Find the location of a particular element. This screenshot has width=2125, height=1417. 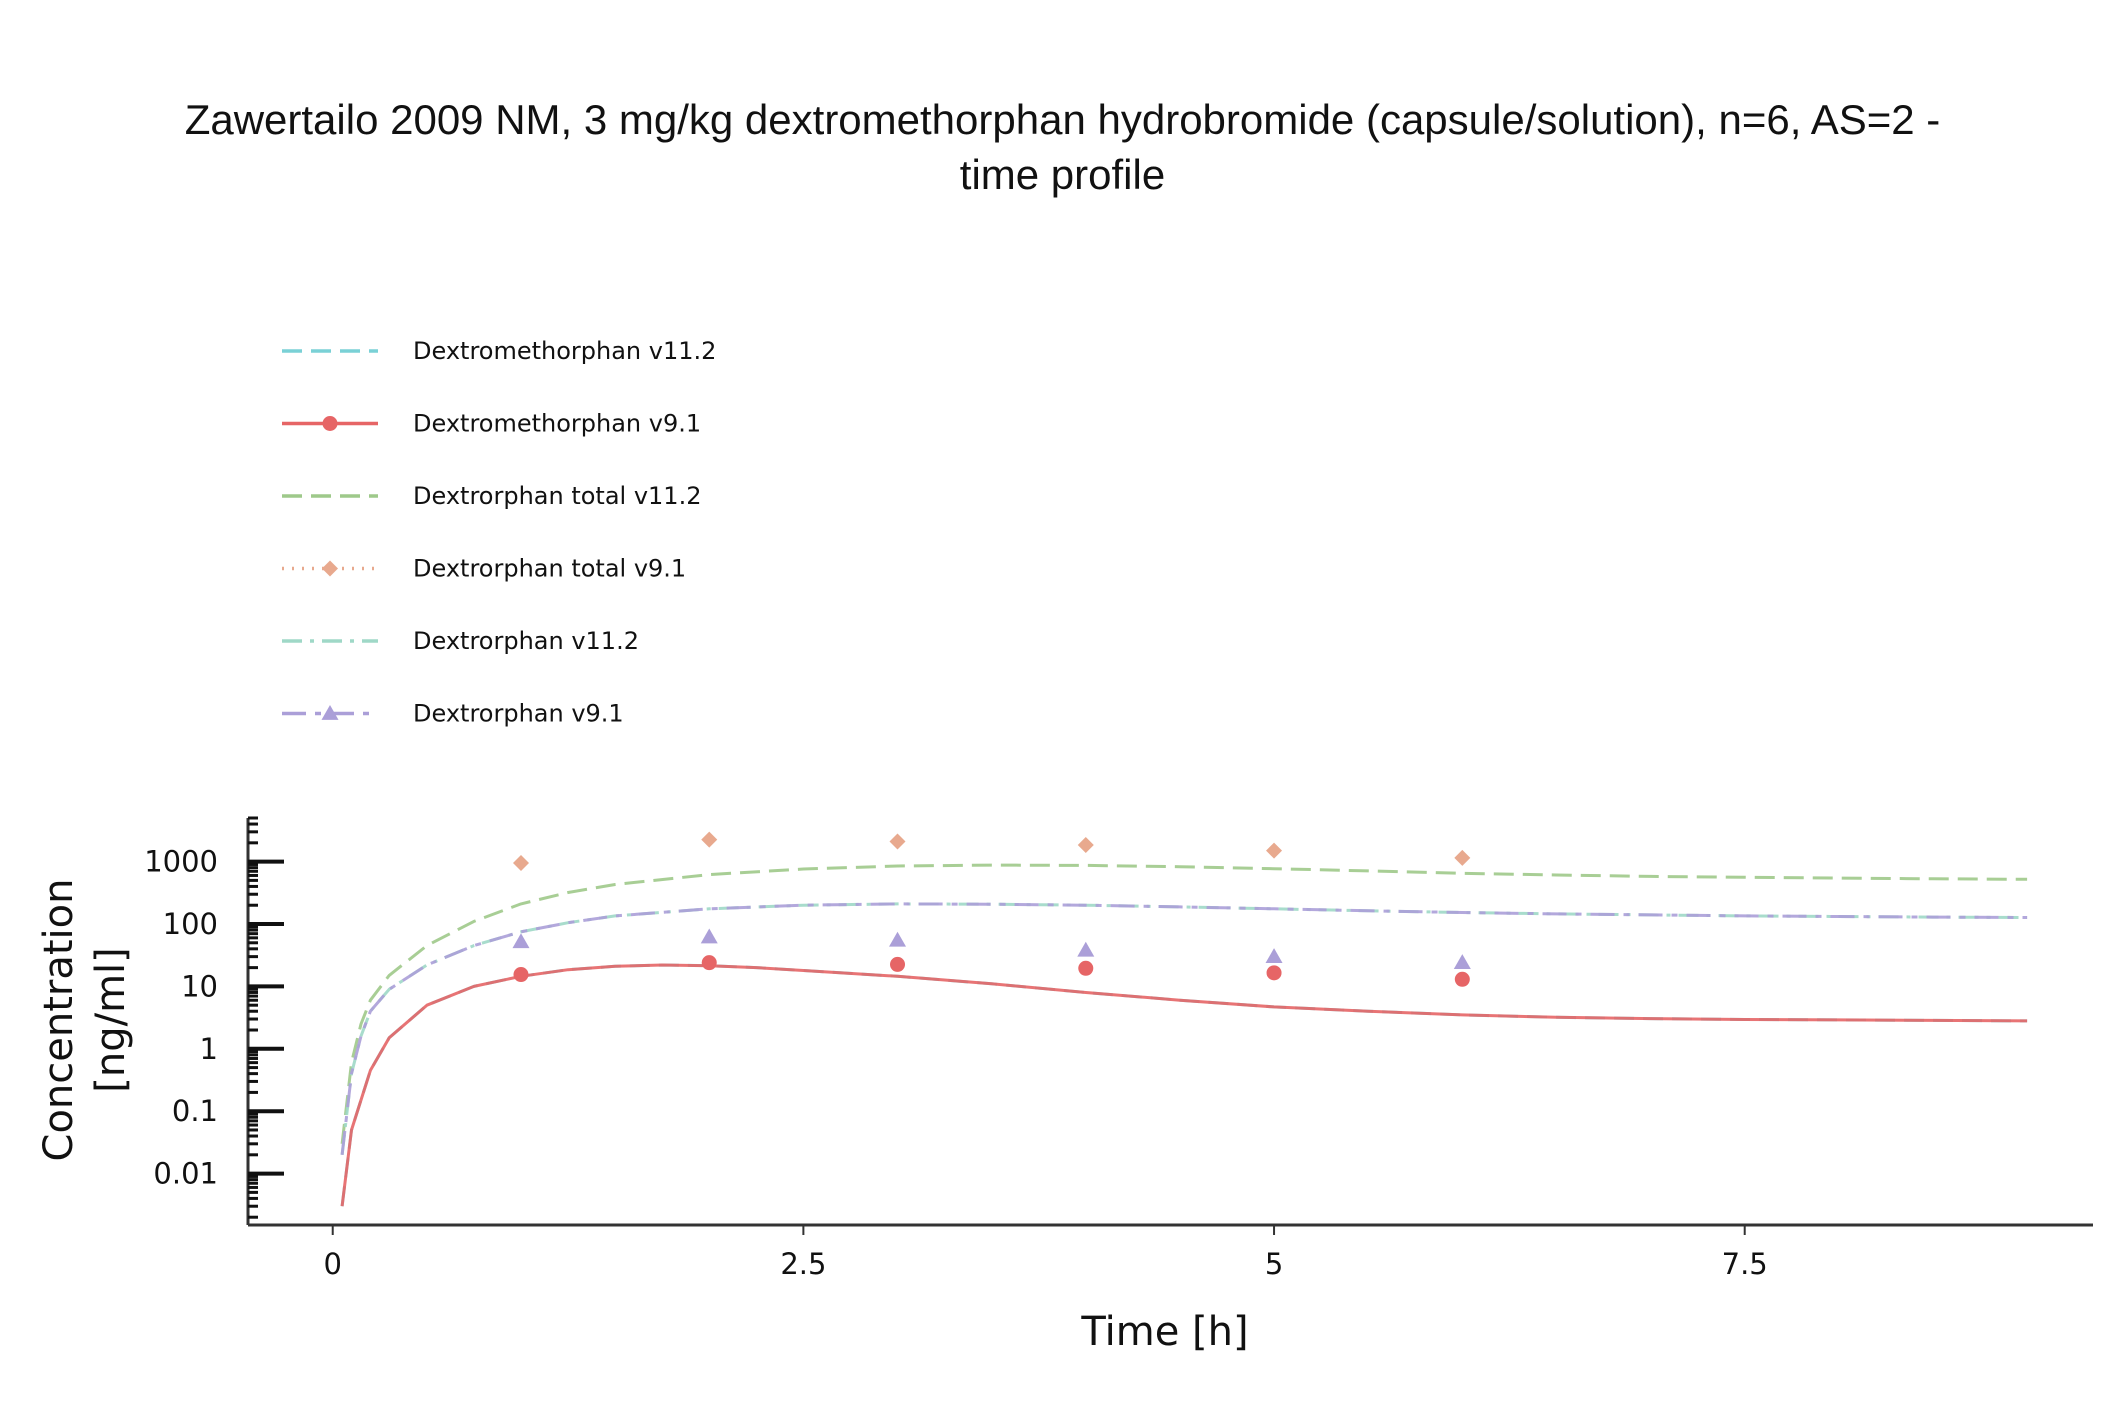

legend-item-4: Dextrorphan v11.2 is located at coordinates (460, 641).